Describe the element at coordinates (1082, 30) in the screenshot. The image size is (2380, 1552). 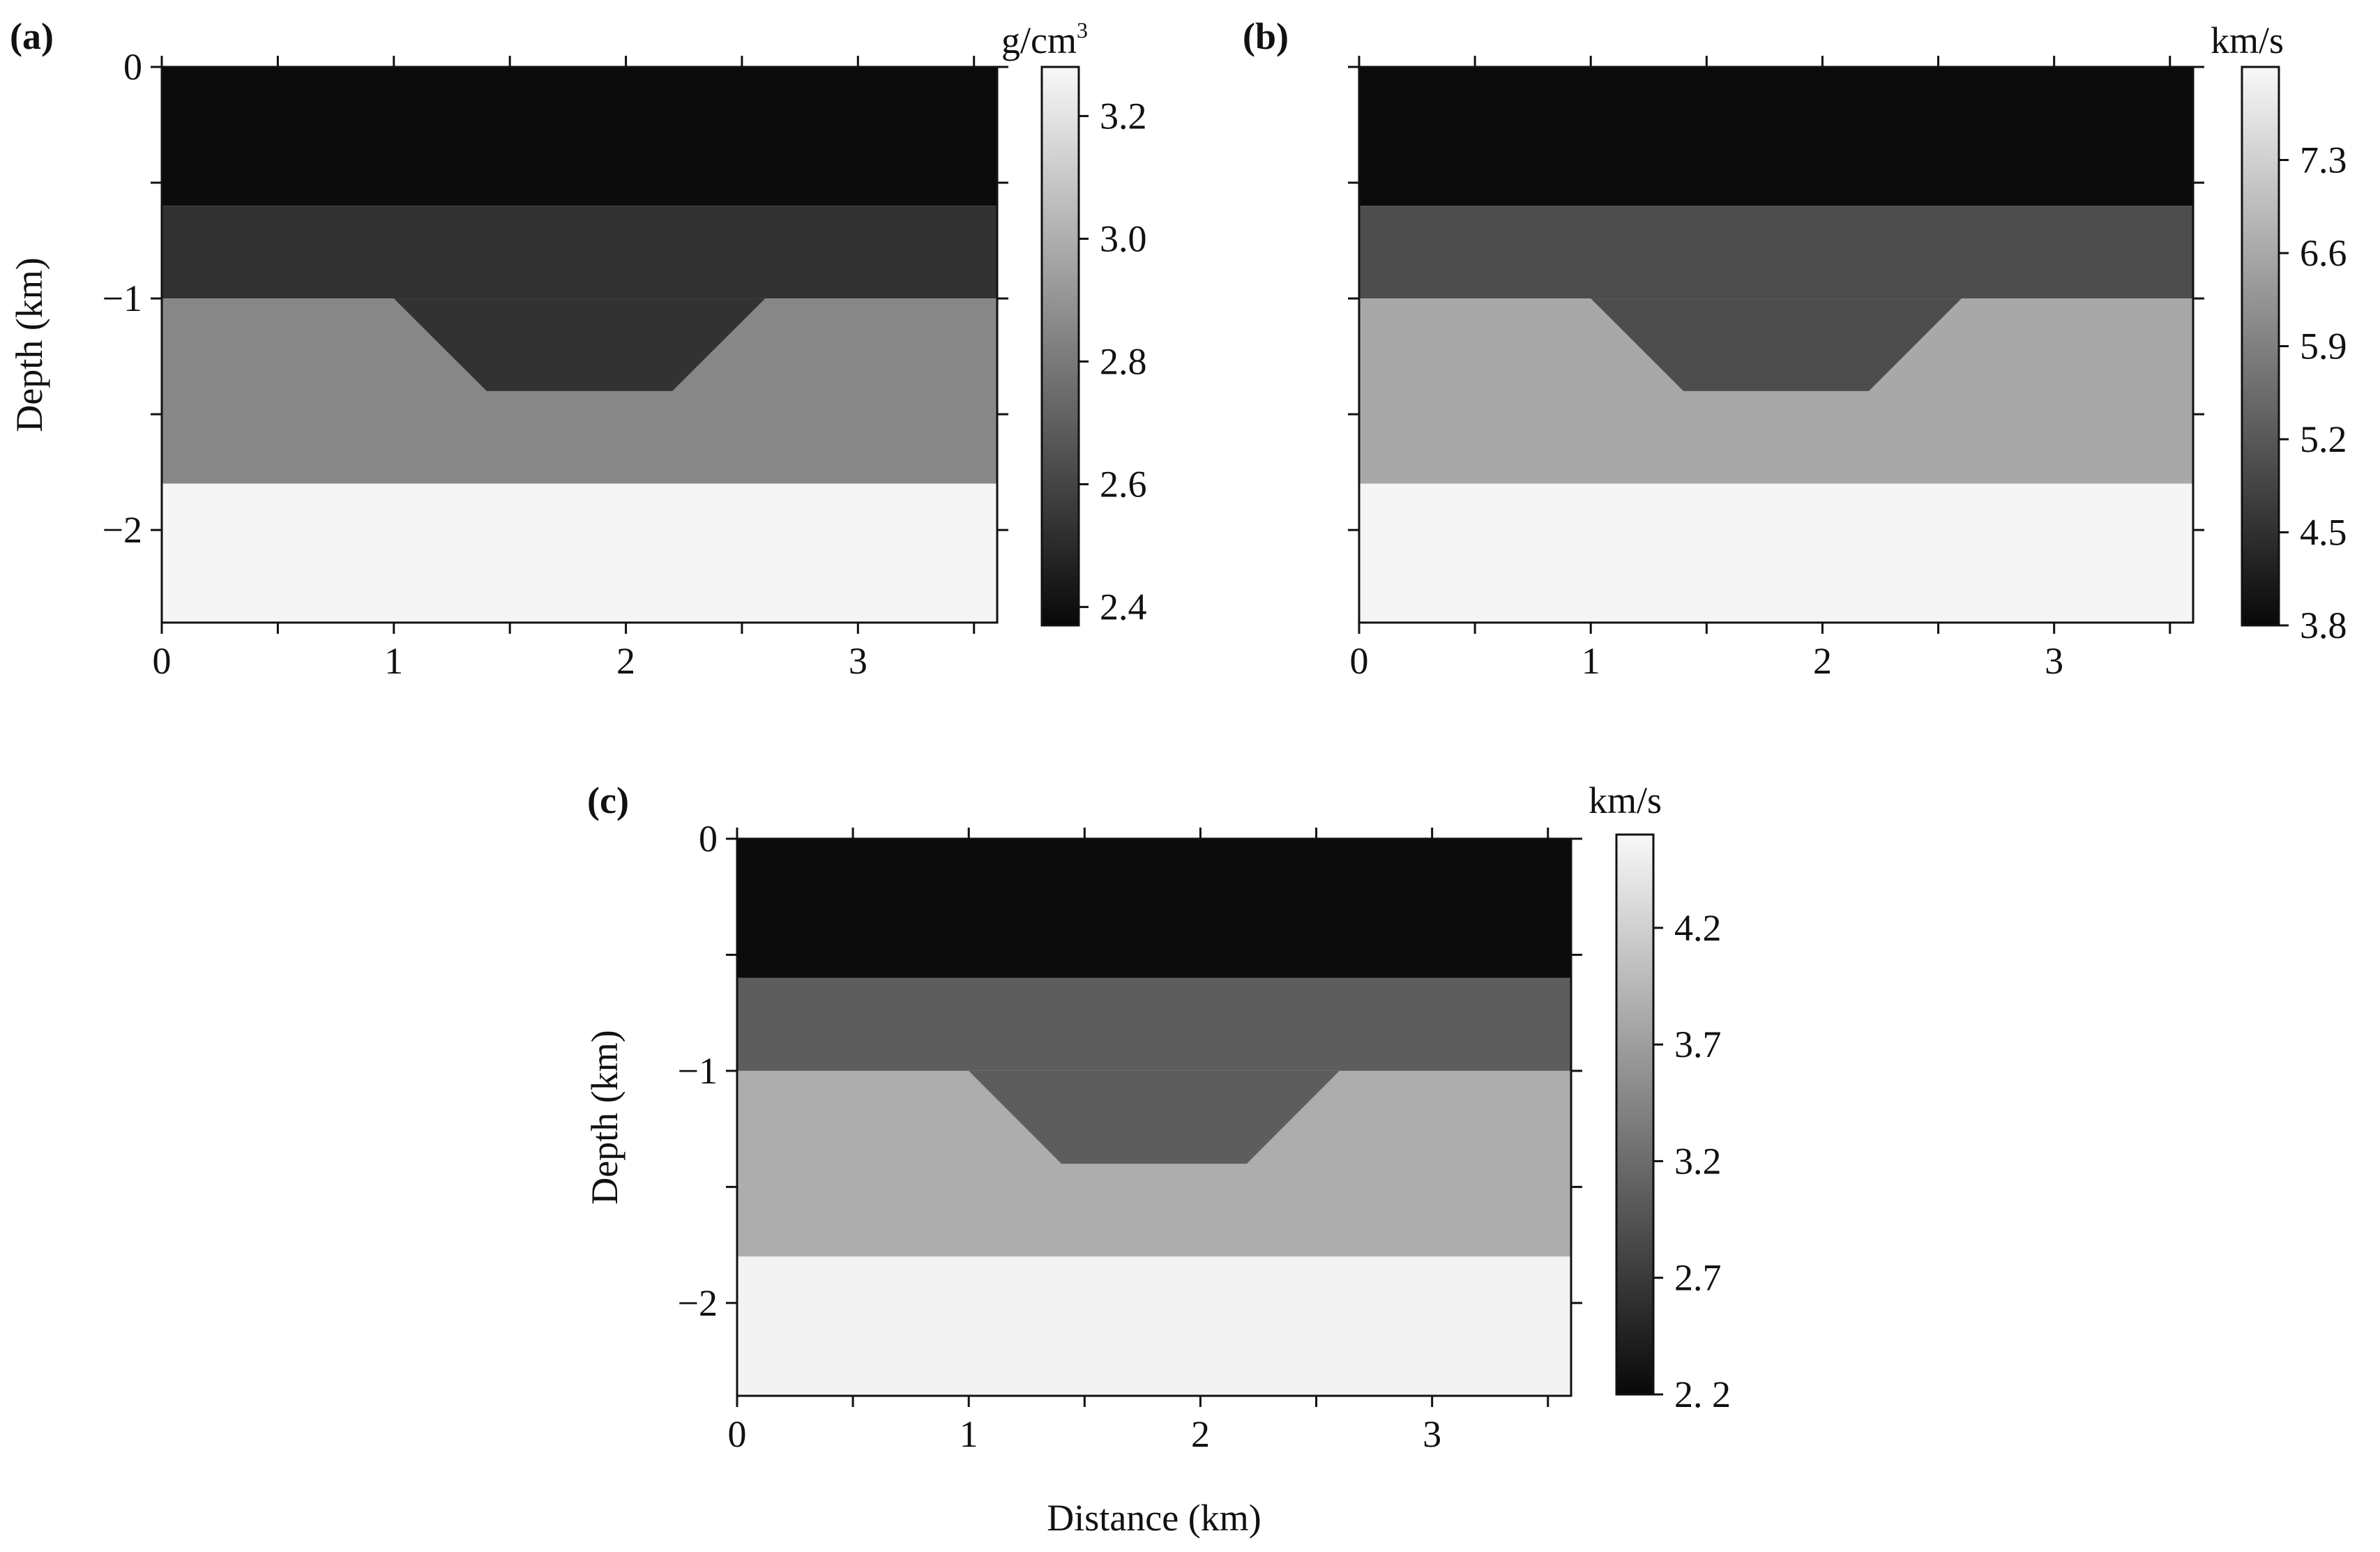
I see `unit-superscript: 3` at that location.